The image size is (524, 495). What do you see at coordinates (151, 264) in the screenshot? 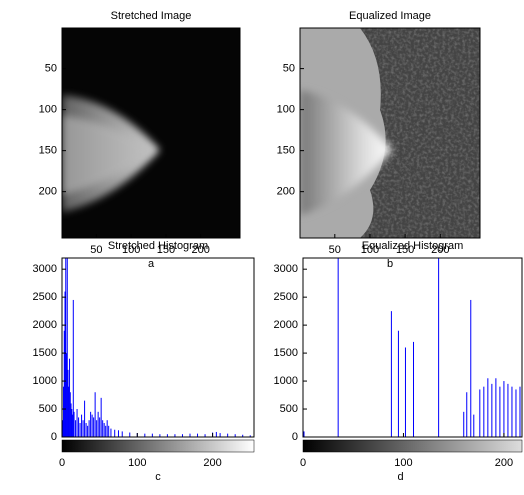
I see `x-label: a` at bounding box center [151, 264].